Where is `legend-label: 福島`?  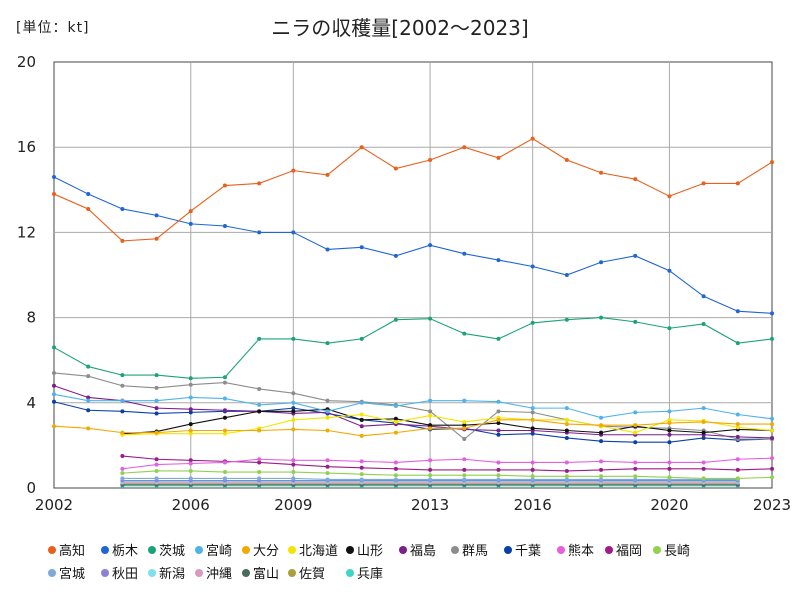
legend-label: 福島 is located at coordinates (423, 551).